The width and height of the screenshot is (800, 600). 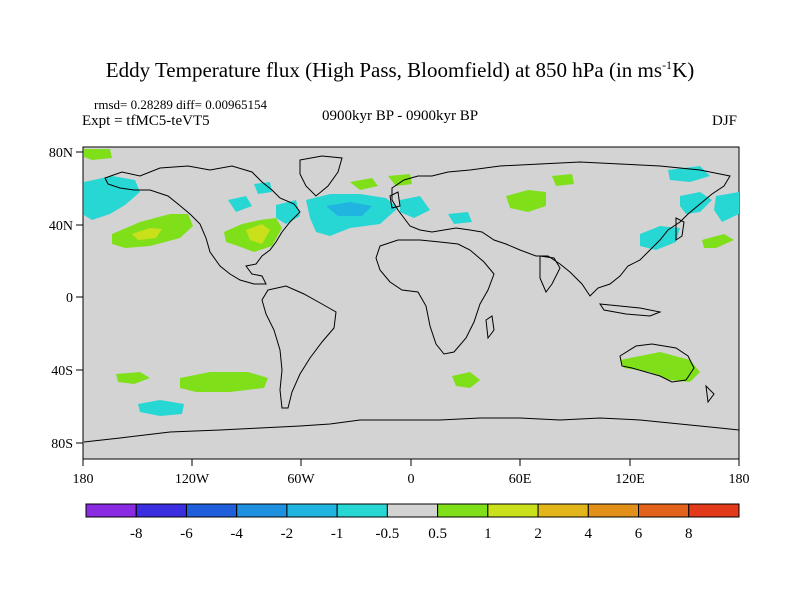 What do you see at coordinates (61, 153) in the screenshot?
I see `y-tick: 80N` at bounding box center [61, 153].